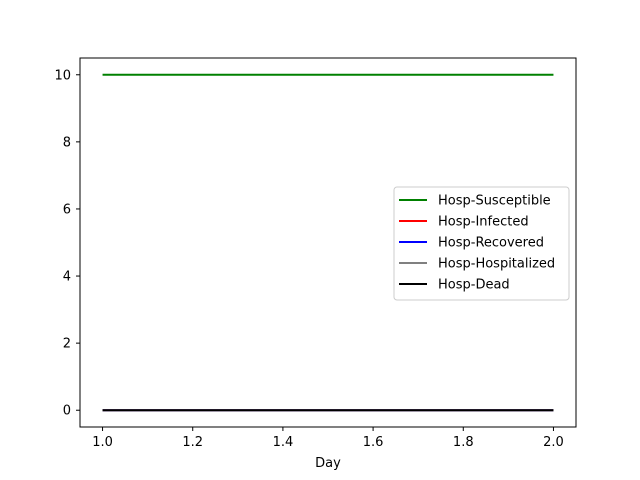  Describe the element at coordinates (491, 243) in the screenshot. I see `legend-label-hosp-recovered: Hosp-Recovered` at that location.